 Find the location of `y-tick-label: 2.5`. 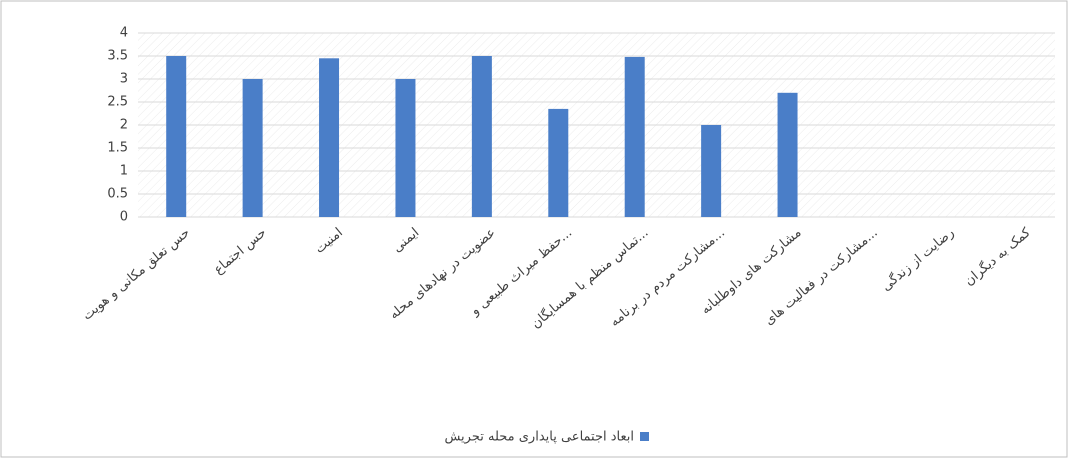

y-tick-label: 2.5 is located at coordinates (117, 102).